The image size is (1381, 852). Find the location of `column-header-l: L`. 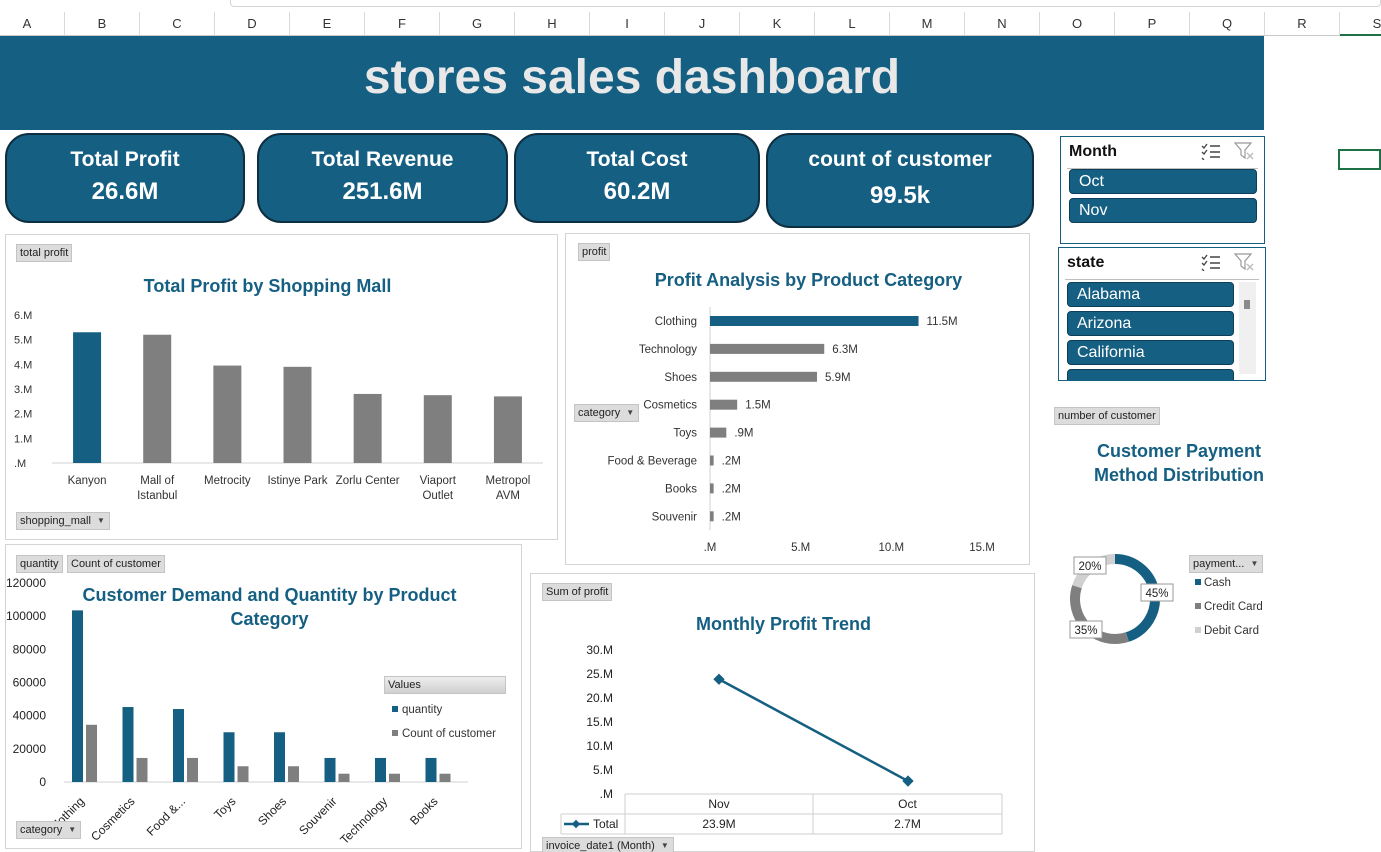

column-header-l: L is located at coordinates (852, 24).